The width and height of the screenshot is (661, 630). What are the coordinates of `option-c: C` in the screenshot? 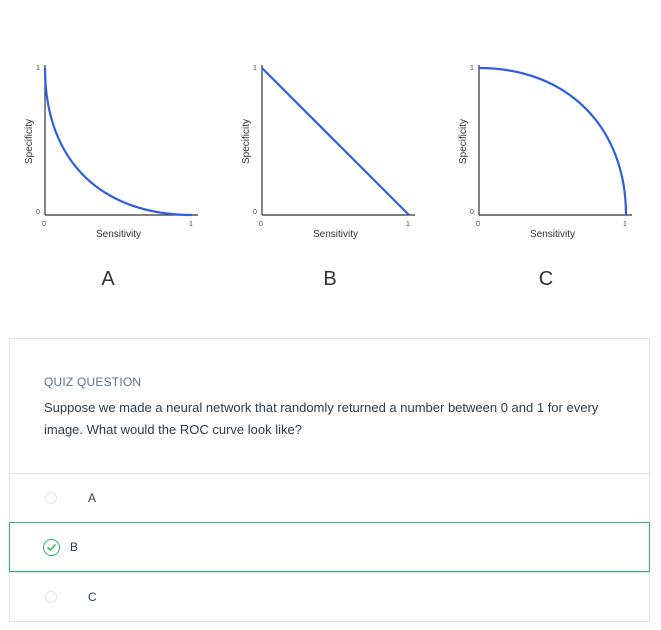 It's located at (329, 596).